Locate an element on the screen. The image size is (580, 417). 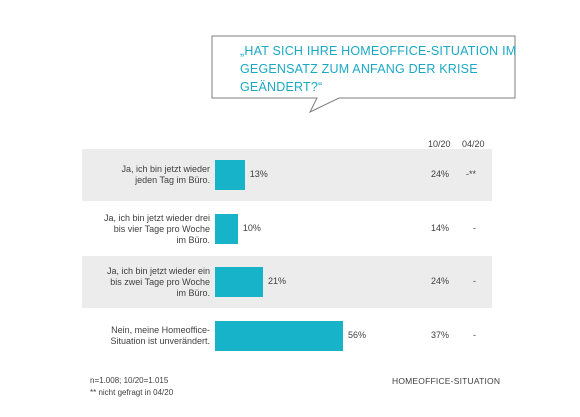
column-header-current: 10/20 is located at coordinates (439, 144).